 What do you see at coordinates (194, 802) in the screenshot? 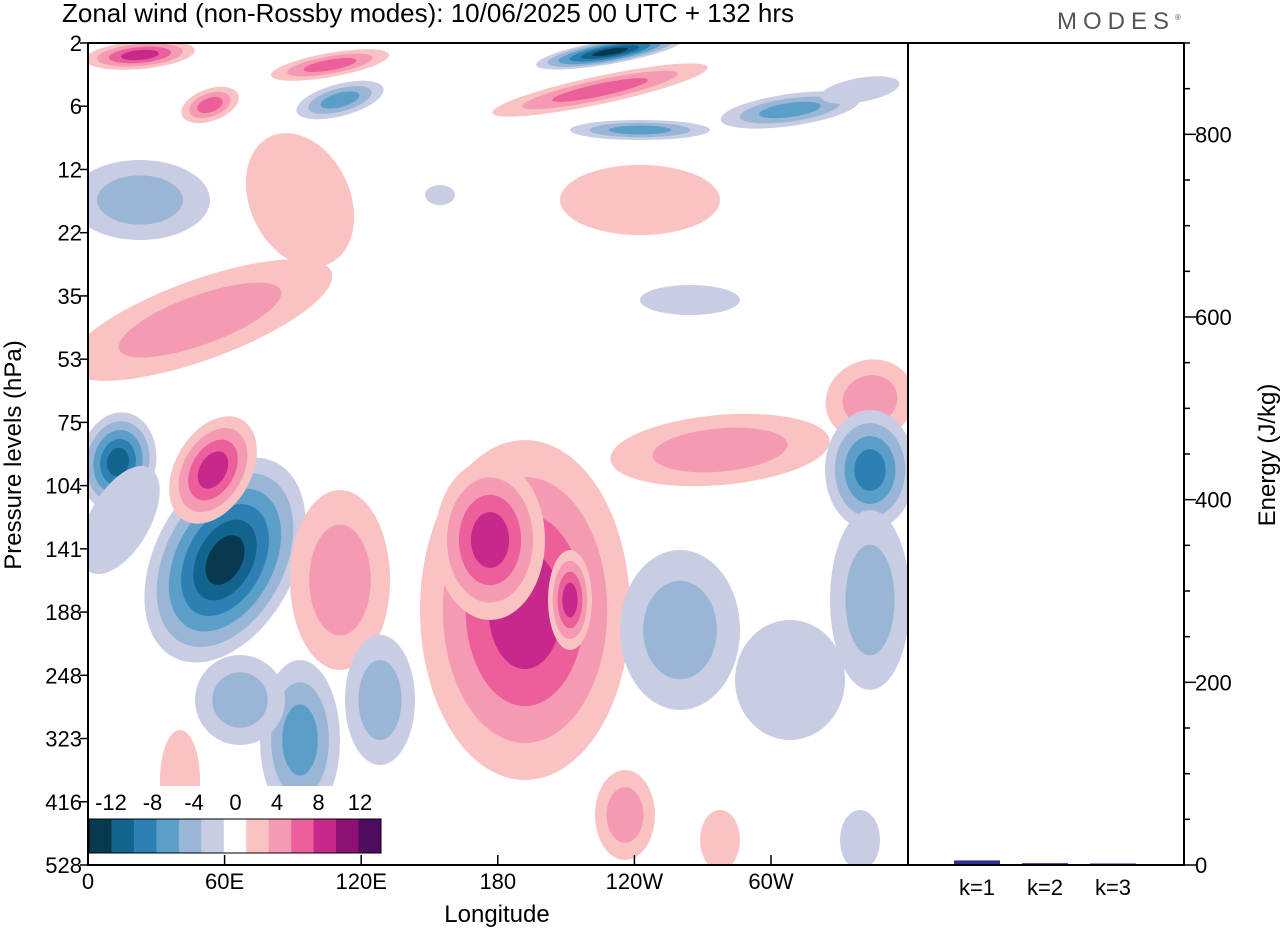
I see `colorbar-label: -4` at bounding box center [194, 802].